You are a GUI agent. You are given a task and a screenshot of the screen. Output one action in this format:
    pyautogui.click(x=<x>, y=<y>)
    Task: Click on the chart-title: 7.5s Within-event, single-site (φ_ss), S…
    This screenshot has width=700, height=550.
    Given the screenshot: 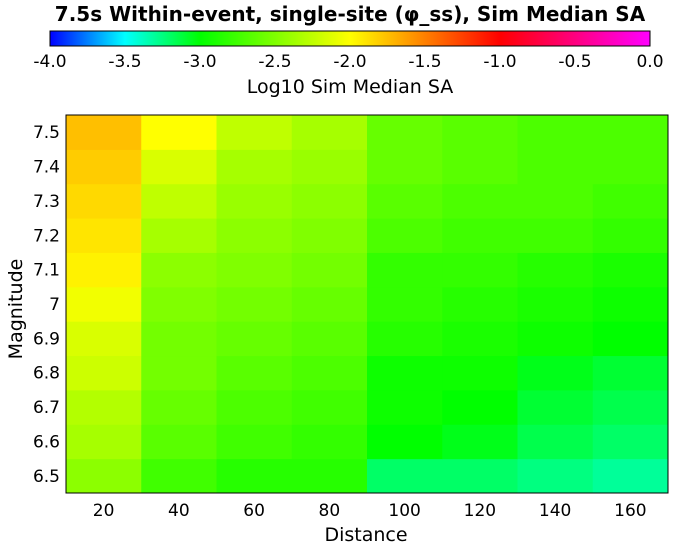 What is the action you would take?
    pyautogui.click(x=350, y=14)
    